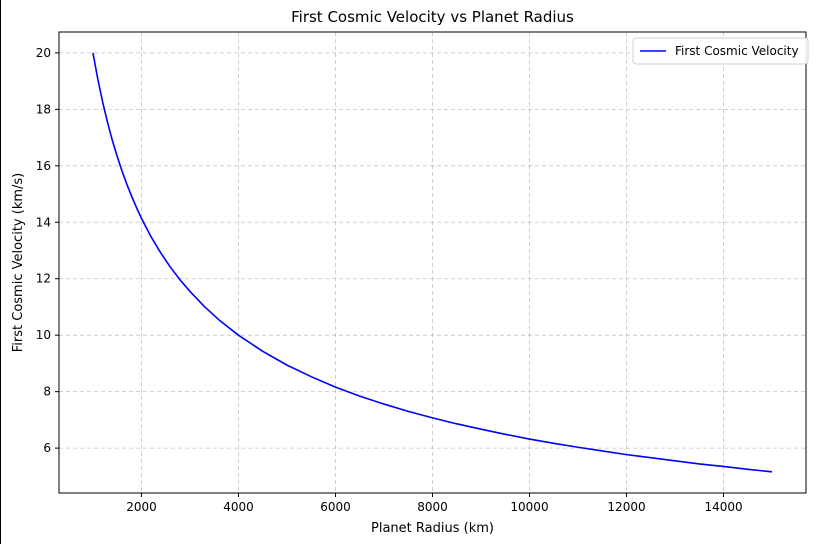 This screenshot has height=544, width=839. Describe the element at coordinates (47, 250) in the screenshot. I see `y-axis-ticks: 6 8 10 12 14 16 18 20` at that location.